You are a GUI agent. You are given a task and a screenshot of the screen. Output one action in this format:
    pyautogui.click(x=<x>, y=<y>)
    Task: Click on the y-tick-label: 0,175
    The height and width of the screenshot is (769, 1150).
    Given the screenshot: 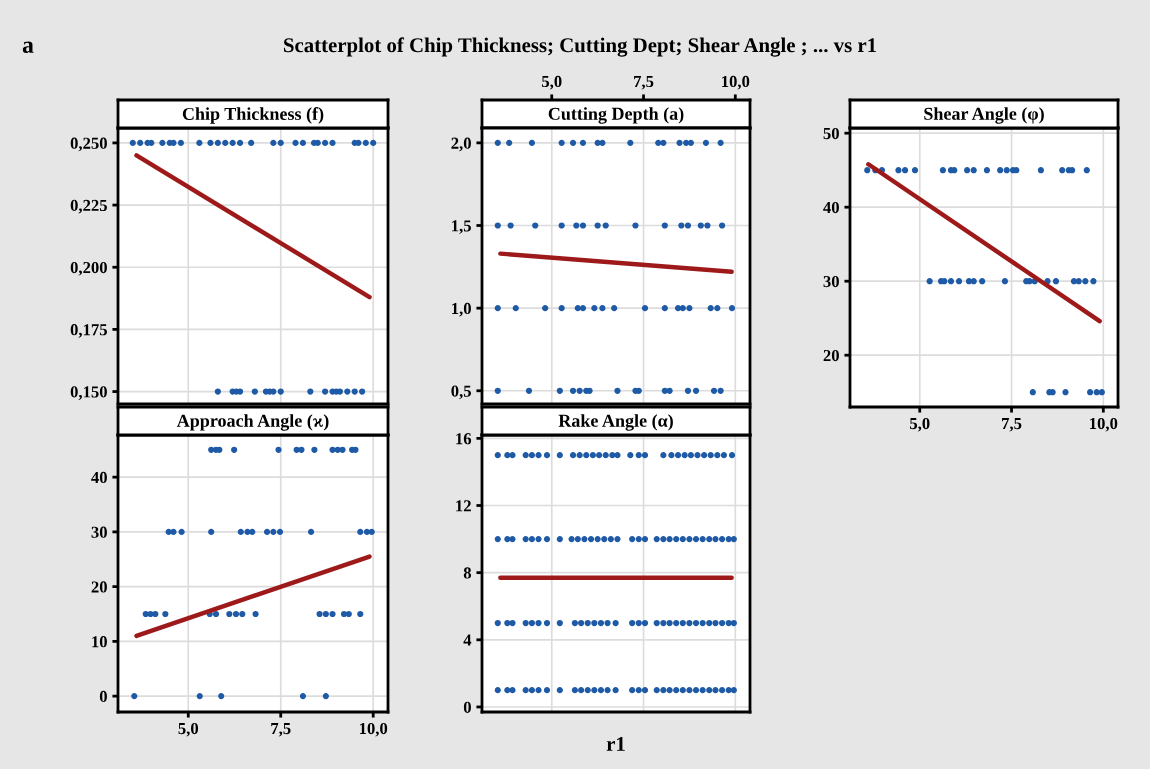 What is the action you would take?
    pyautogui.click(x=88, y=331)
    